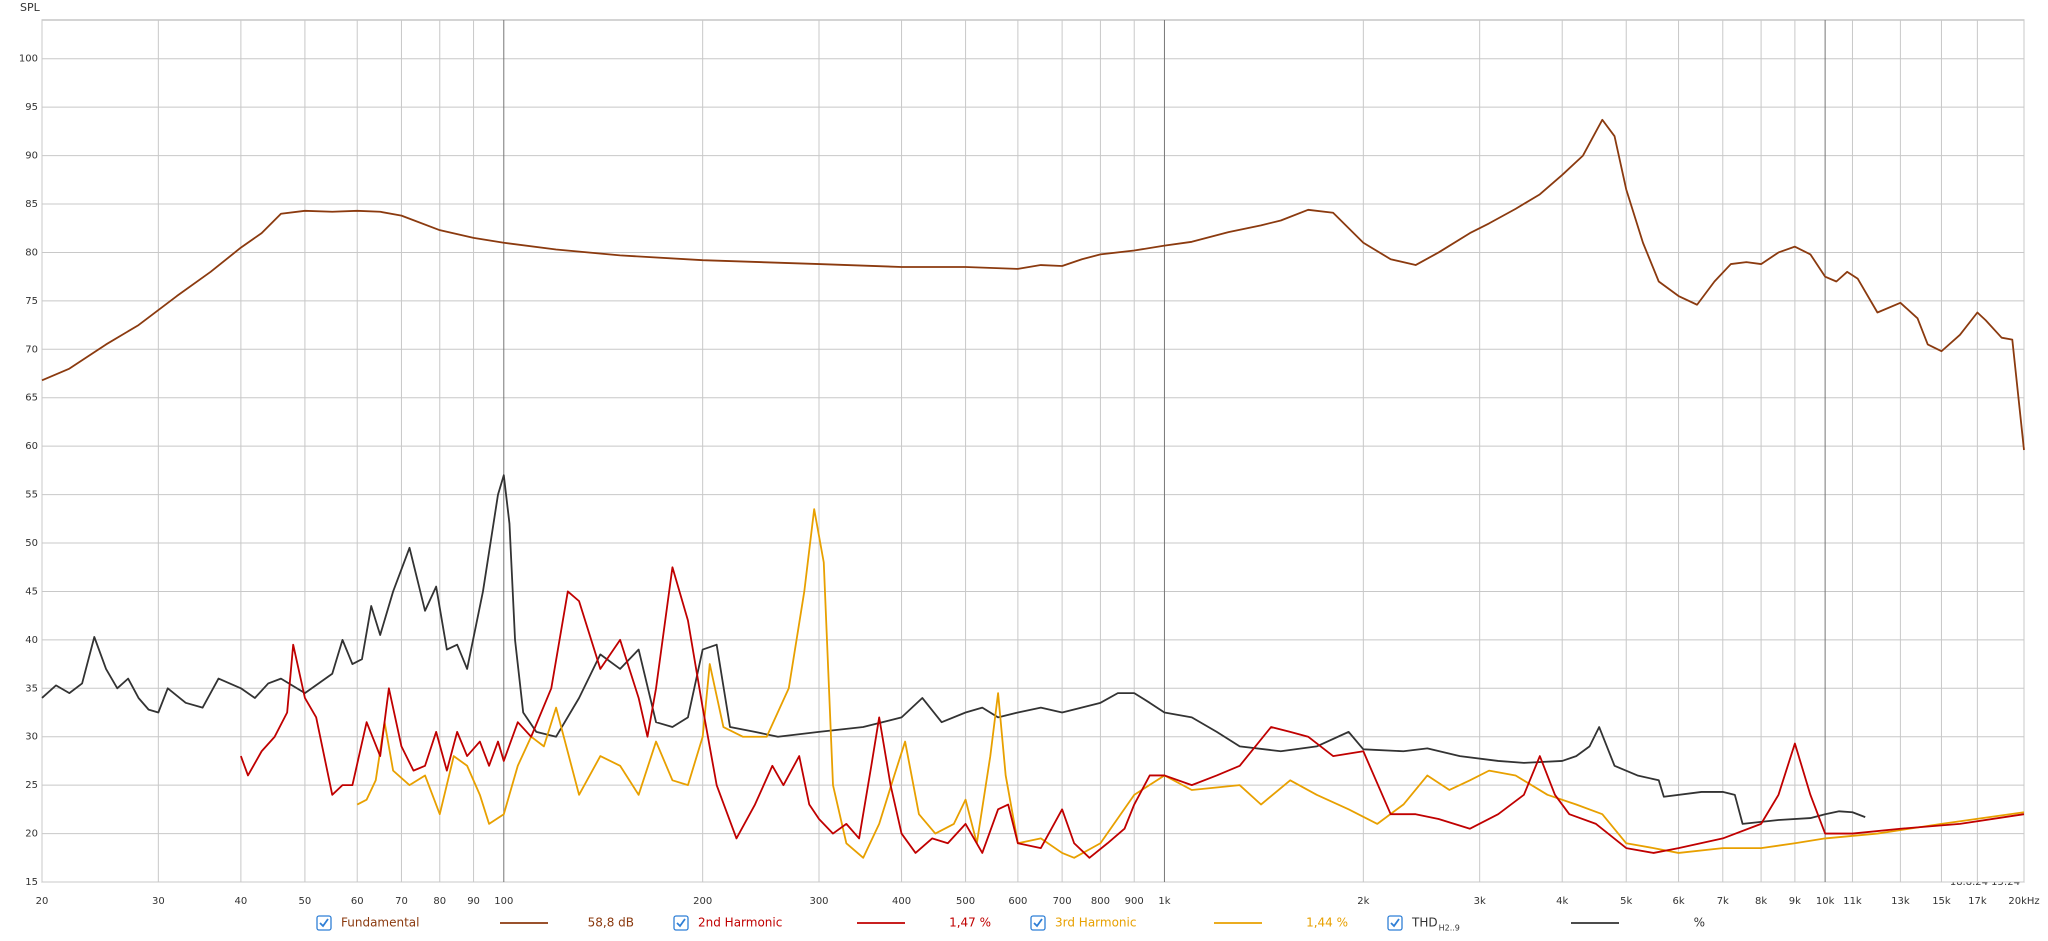 The image size is (2048, 941). Describe the element at coordinates (30, 7) in the screenshot. I see `y-axis-label: SPL` at that location.